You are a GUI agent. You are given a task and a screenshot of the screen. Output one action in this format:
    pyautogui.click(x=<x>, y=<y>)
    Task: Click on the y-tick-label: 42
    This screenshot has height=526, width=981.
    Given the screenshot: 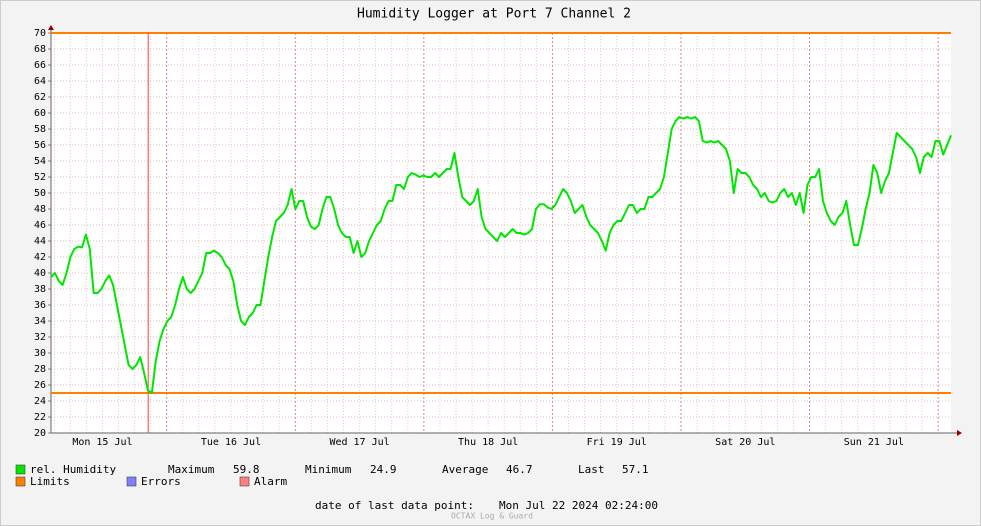 What is the action you would take?
    pyautogui.click(x=40, y=257)
    